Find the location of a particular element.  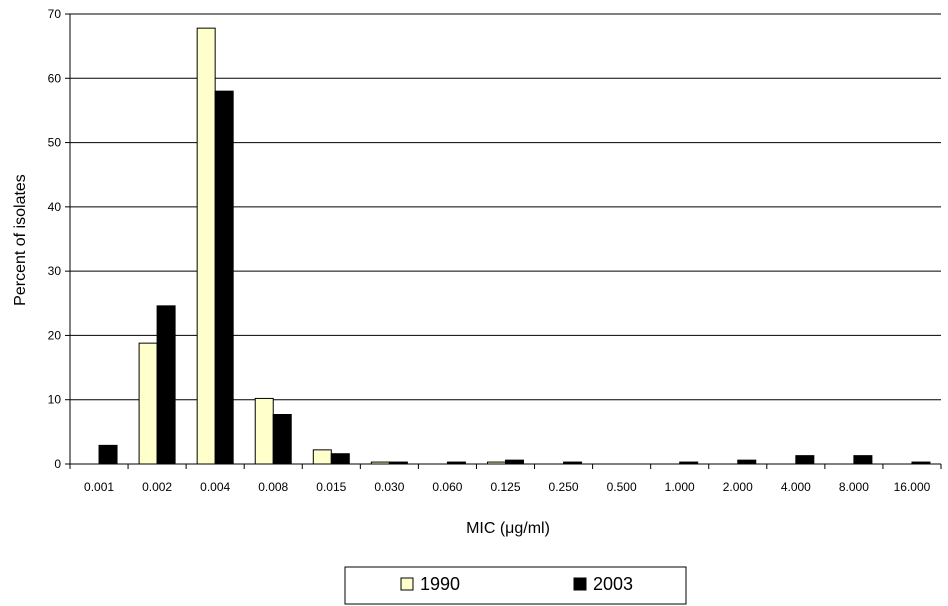

bar-2003-0.125 is located at coordinates (514, 462).